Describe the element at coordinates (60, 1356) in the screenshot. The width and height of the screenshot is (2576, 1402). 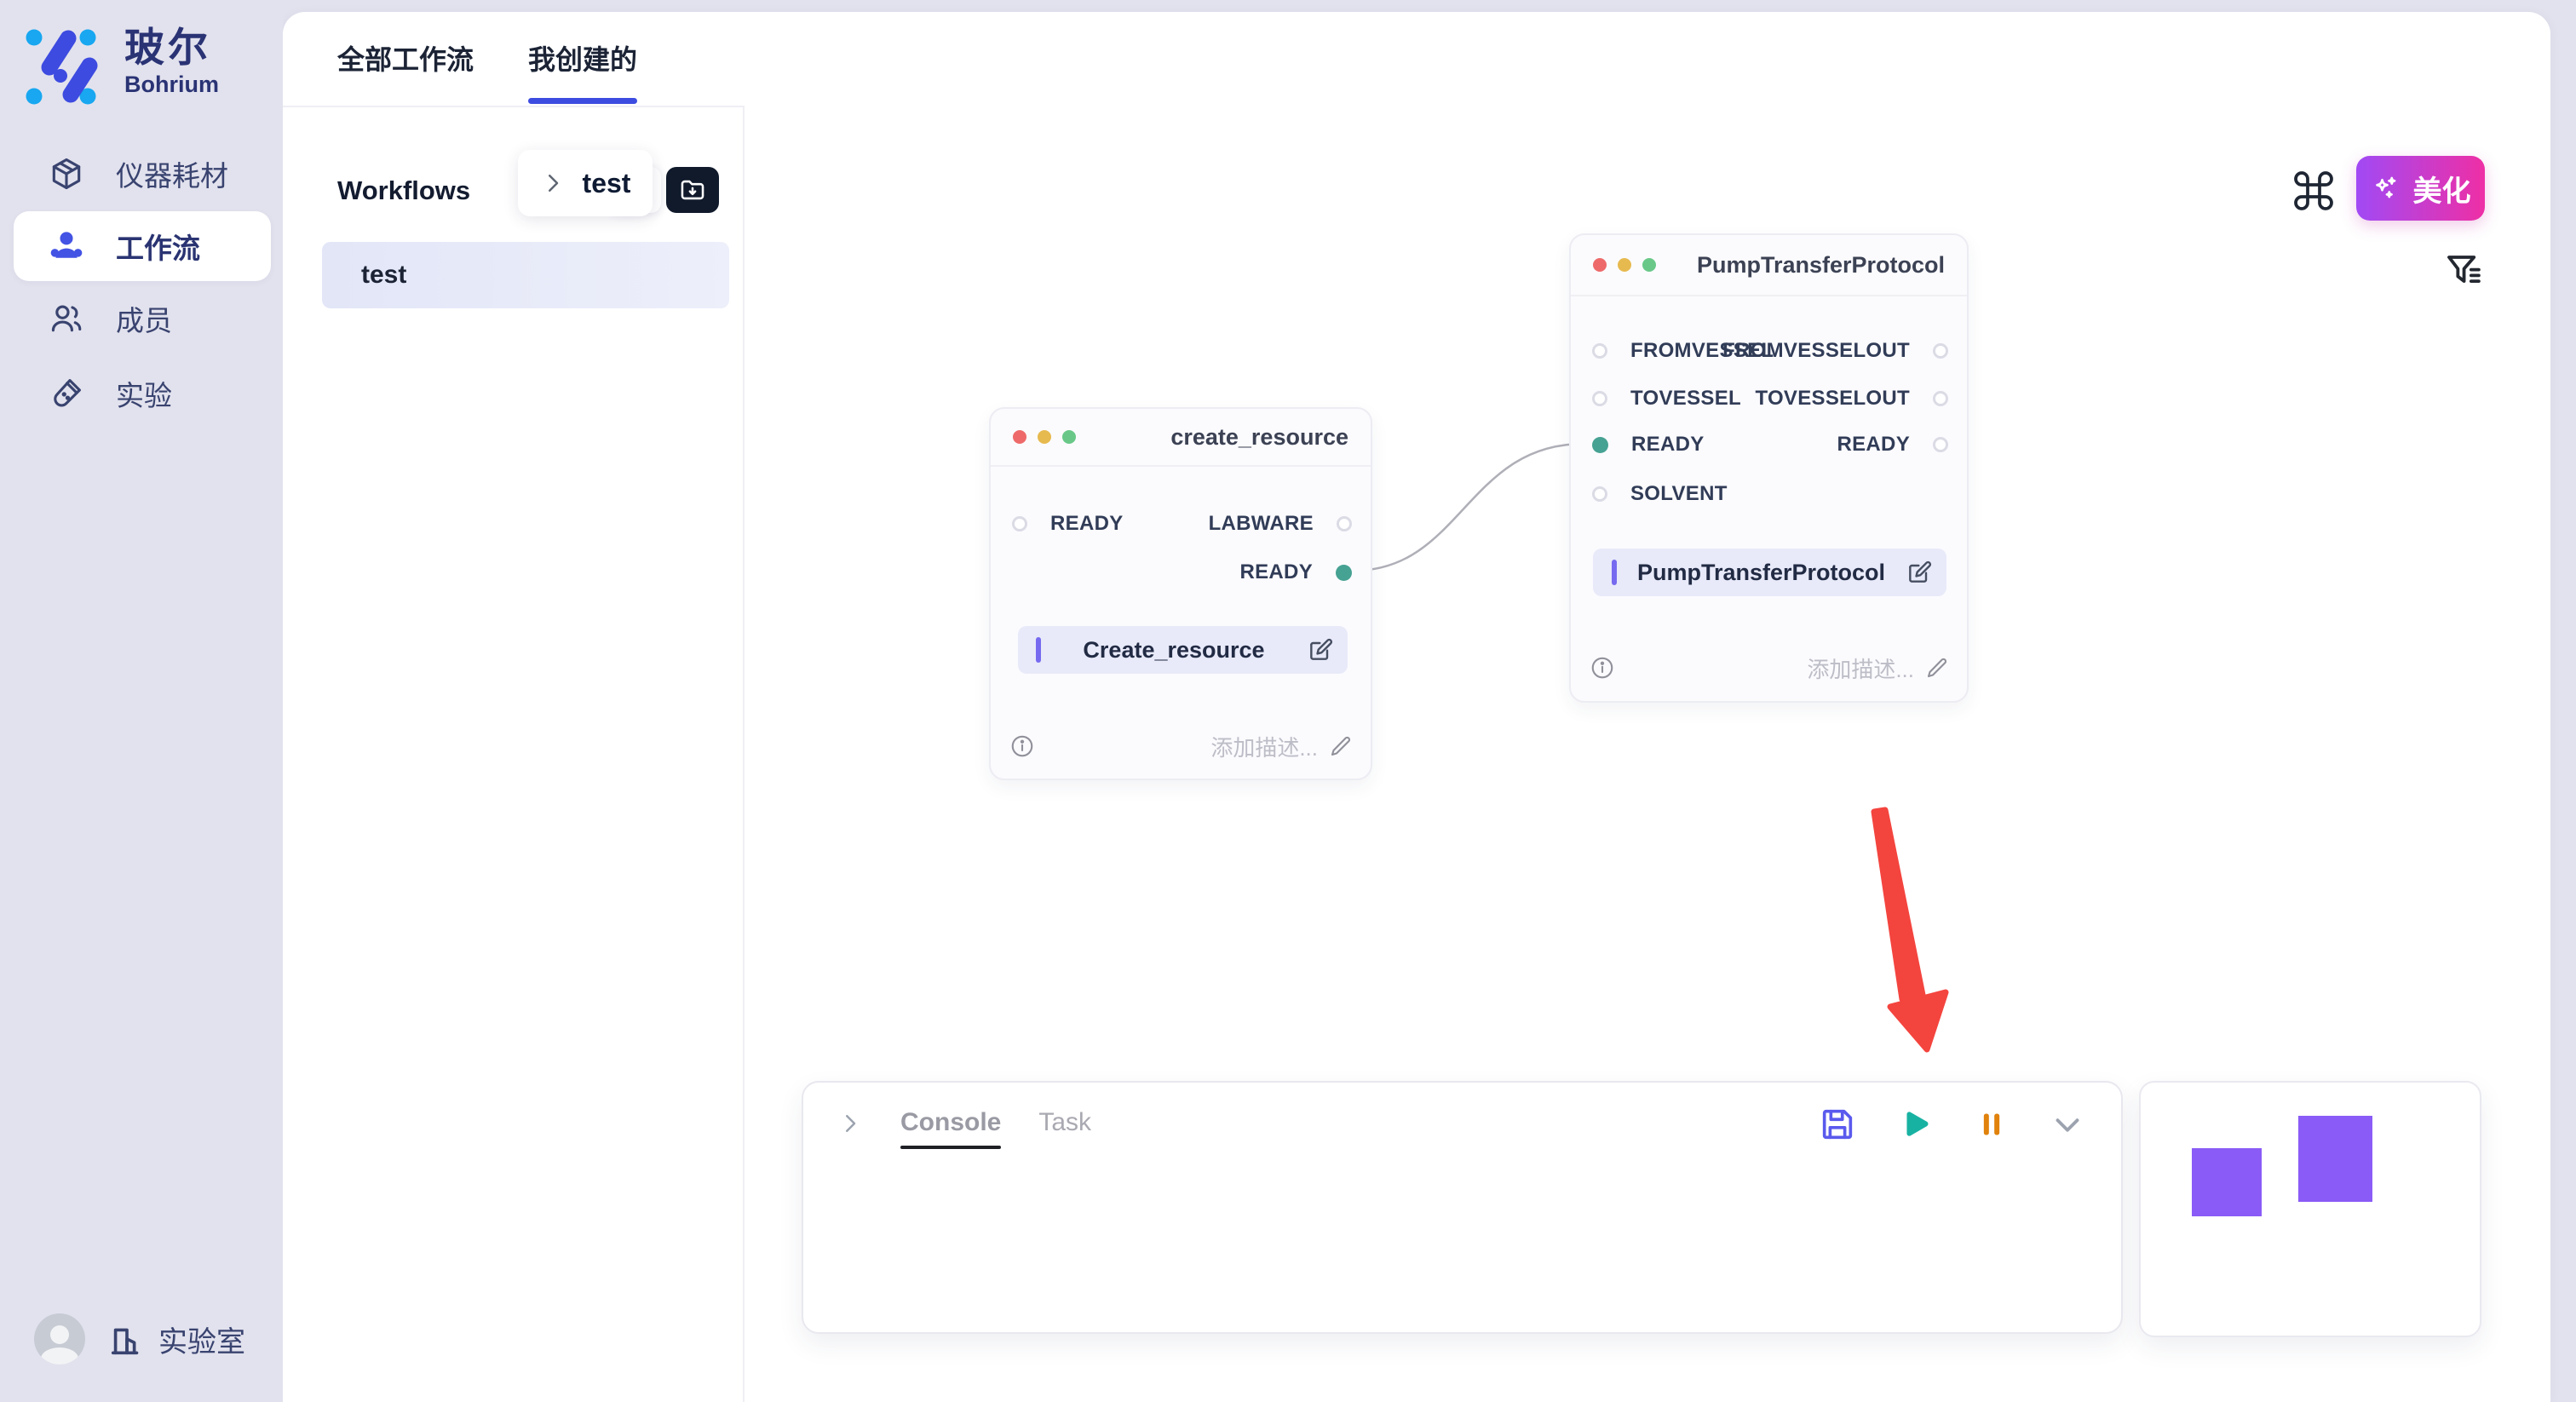
I see `avatar-body` at that location.